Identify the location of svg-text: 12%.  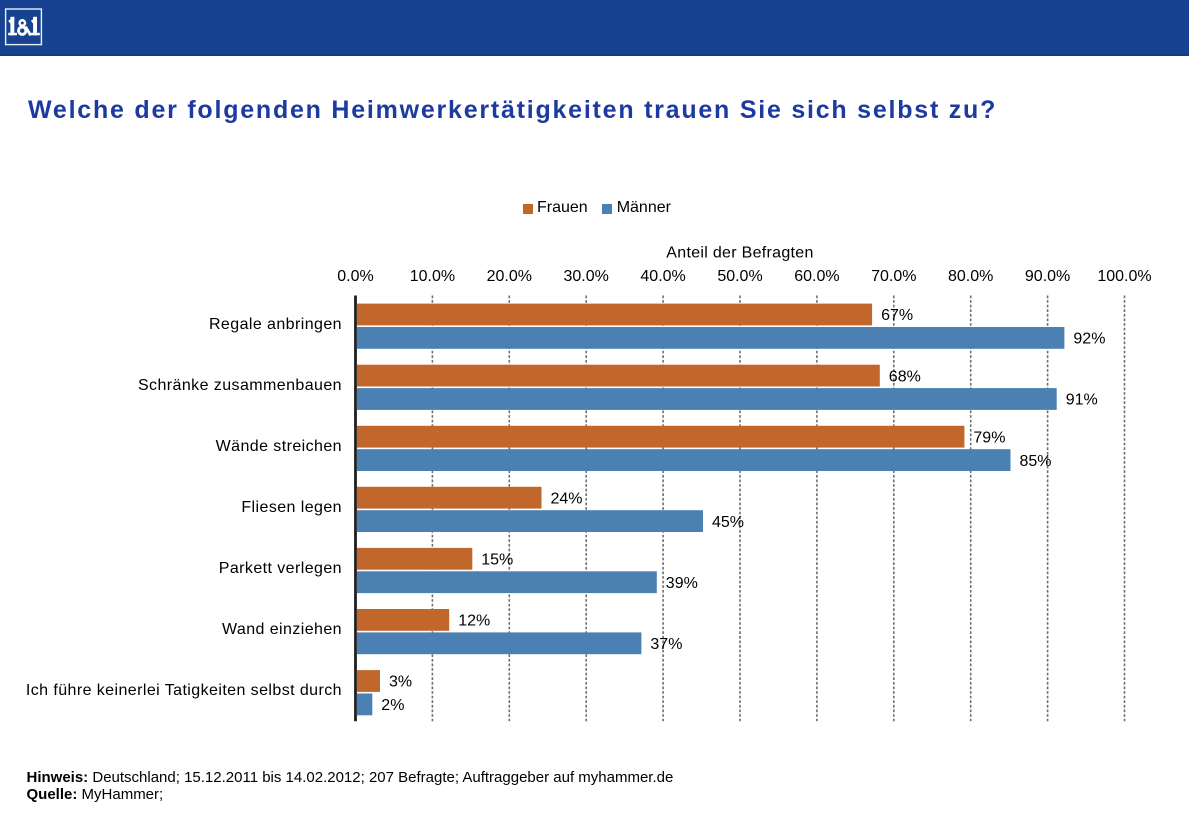
(474, 621).